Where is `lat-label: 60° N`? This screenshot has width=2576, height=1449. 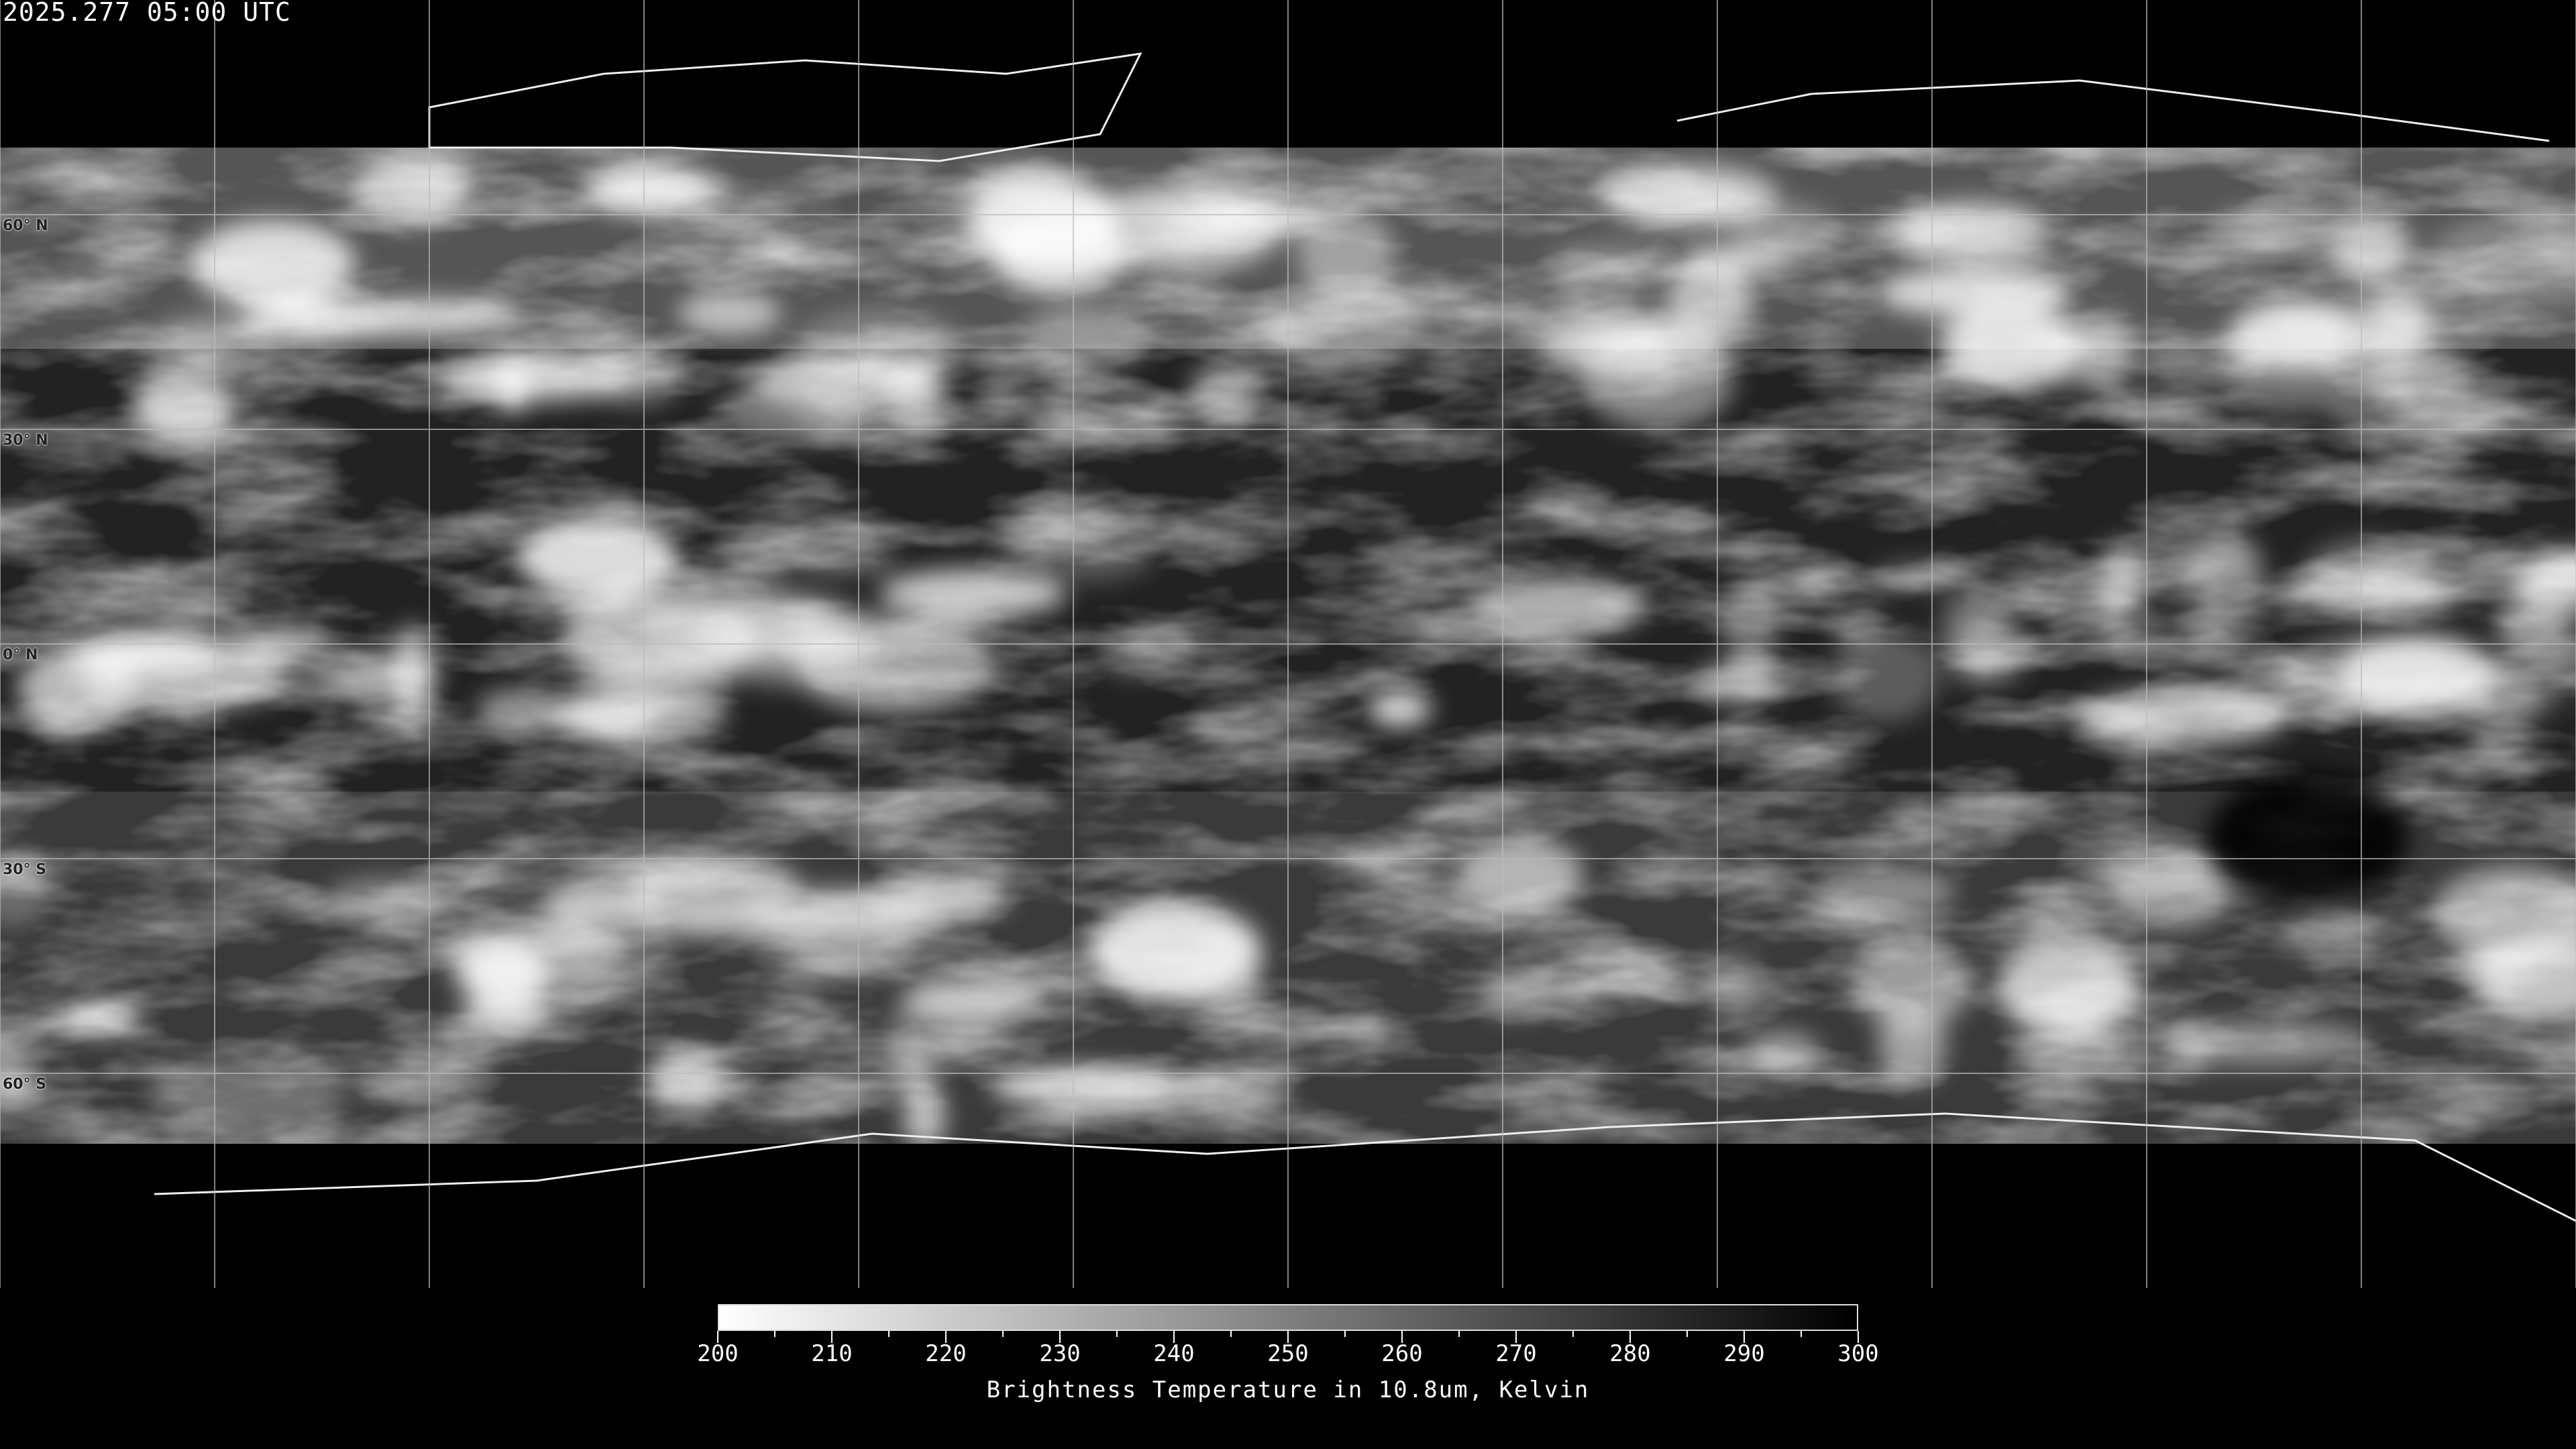
lat-label: 60° N is located at coordinates (25, 225).